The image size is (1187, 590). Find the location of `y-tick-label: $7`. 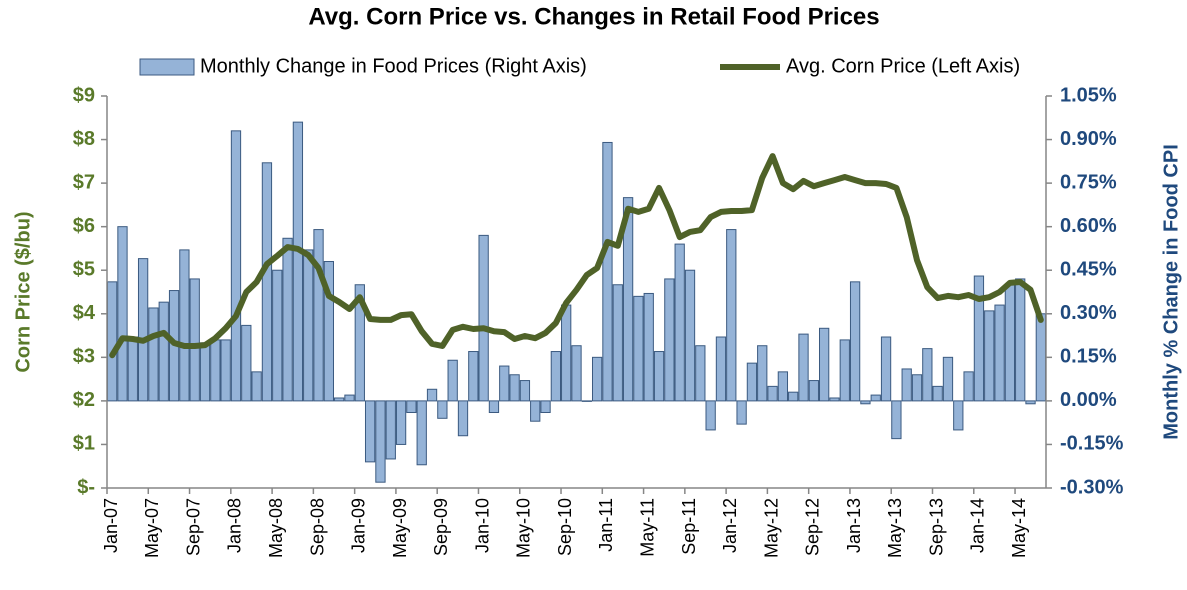

y-tick-label: $7 is located at coordinates (84, 182).